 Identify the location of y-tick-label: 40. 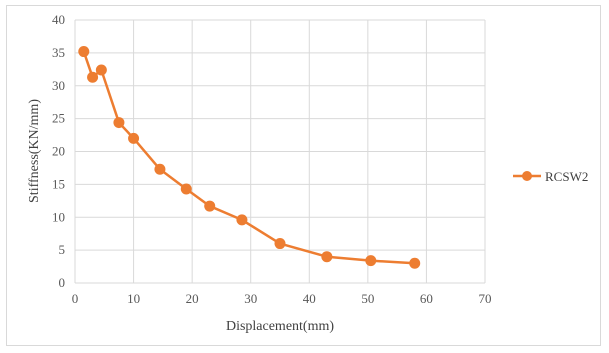
(58, 19).